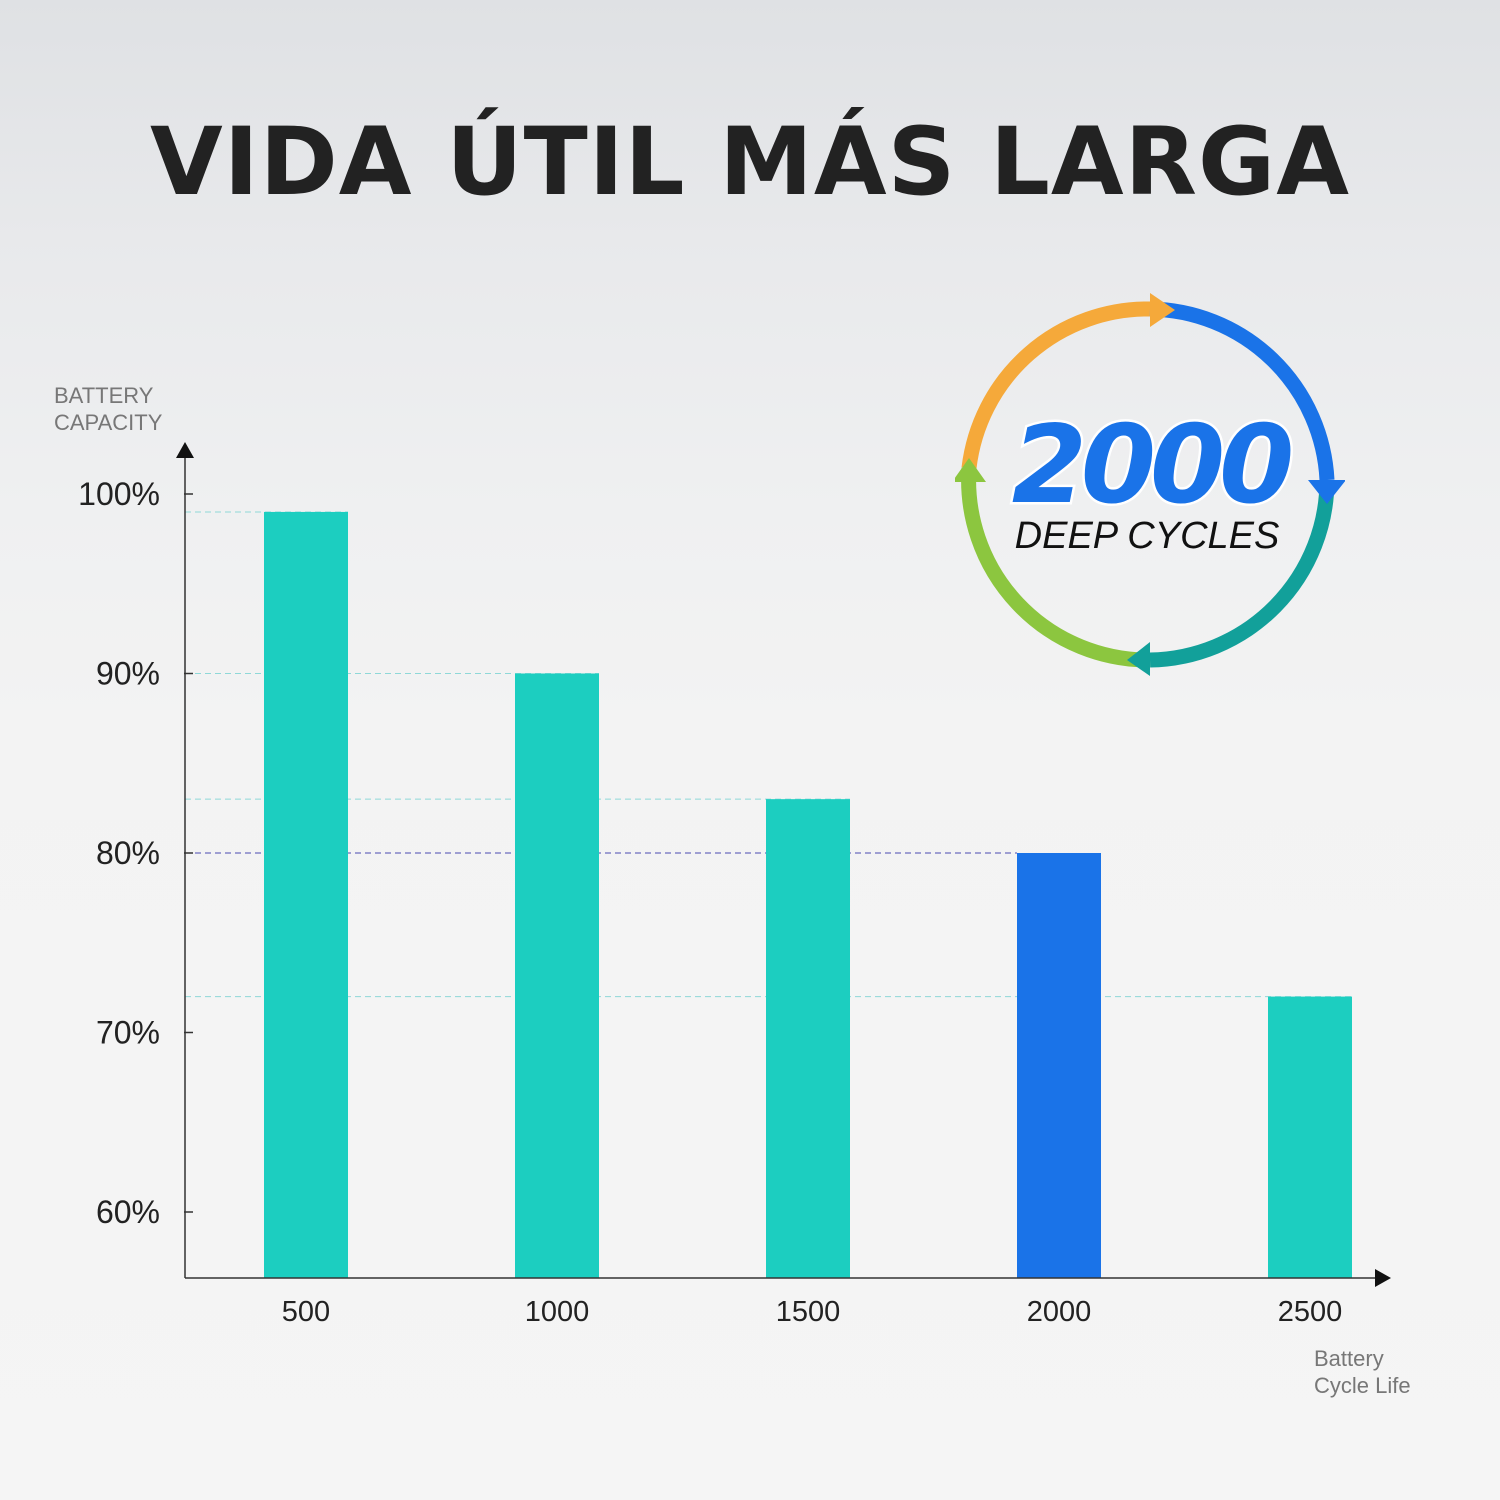 Image resolution: width=1500 pixels, height=1500 pixels. Describe the element at coordinates (128, 853) in the screenshot. I see `y-tick-label: 80%` at that location.